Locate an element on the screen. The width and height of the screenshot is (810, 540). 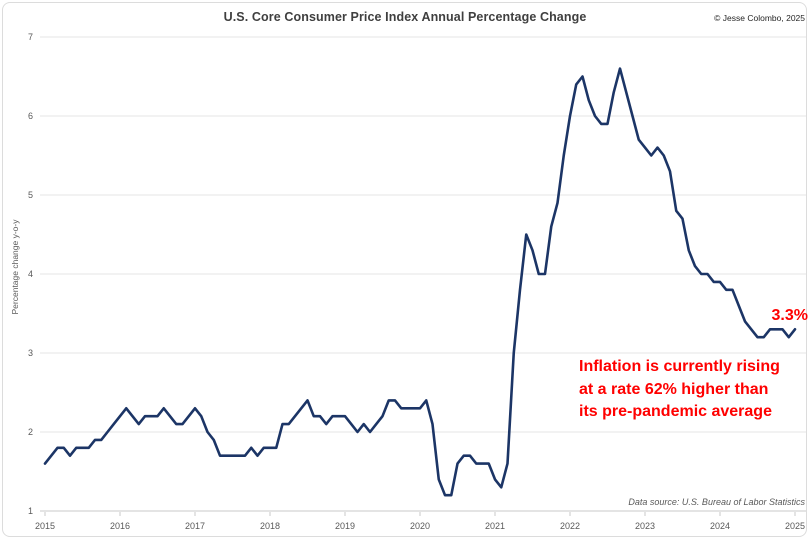
x-tick-label-2019: 2019 is located at coordinates (345, 526).